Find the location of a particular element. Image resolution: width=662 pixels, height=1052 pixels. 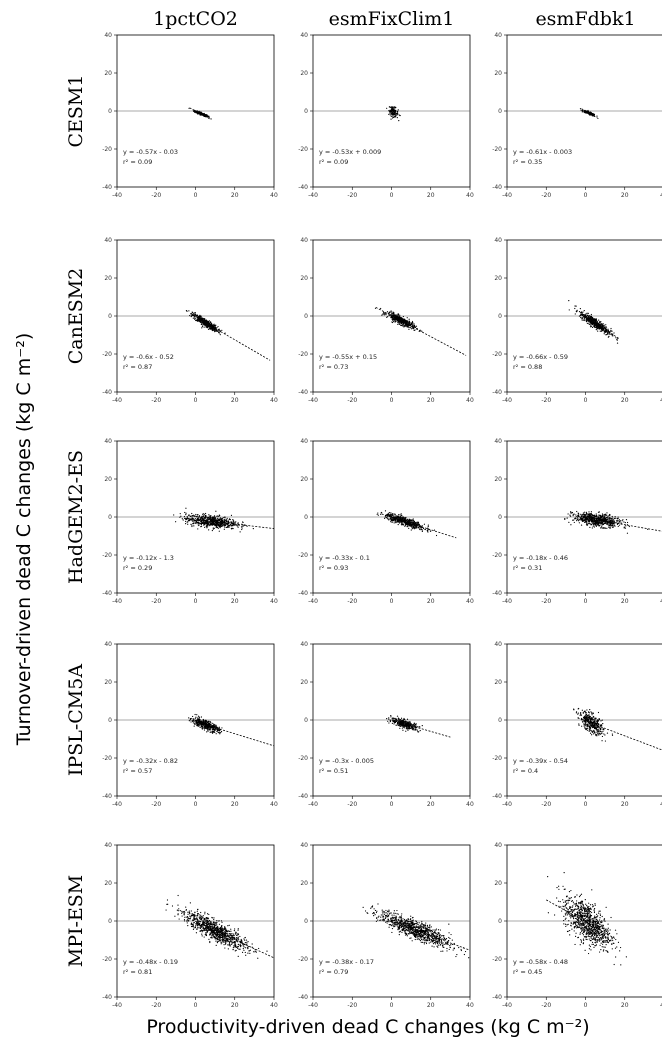

y-tick-label: 0 is located at coordinates (110, 720).